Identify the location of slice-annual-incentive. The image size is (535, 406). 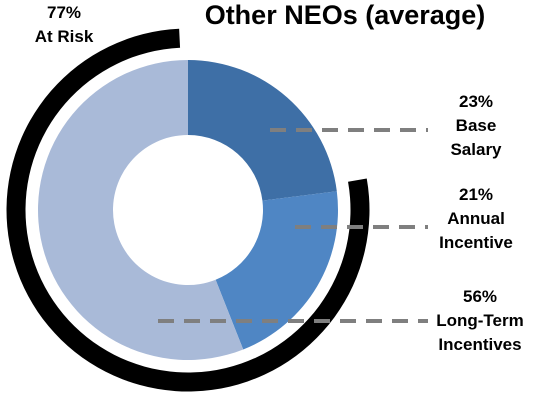
(276, 270).